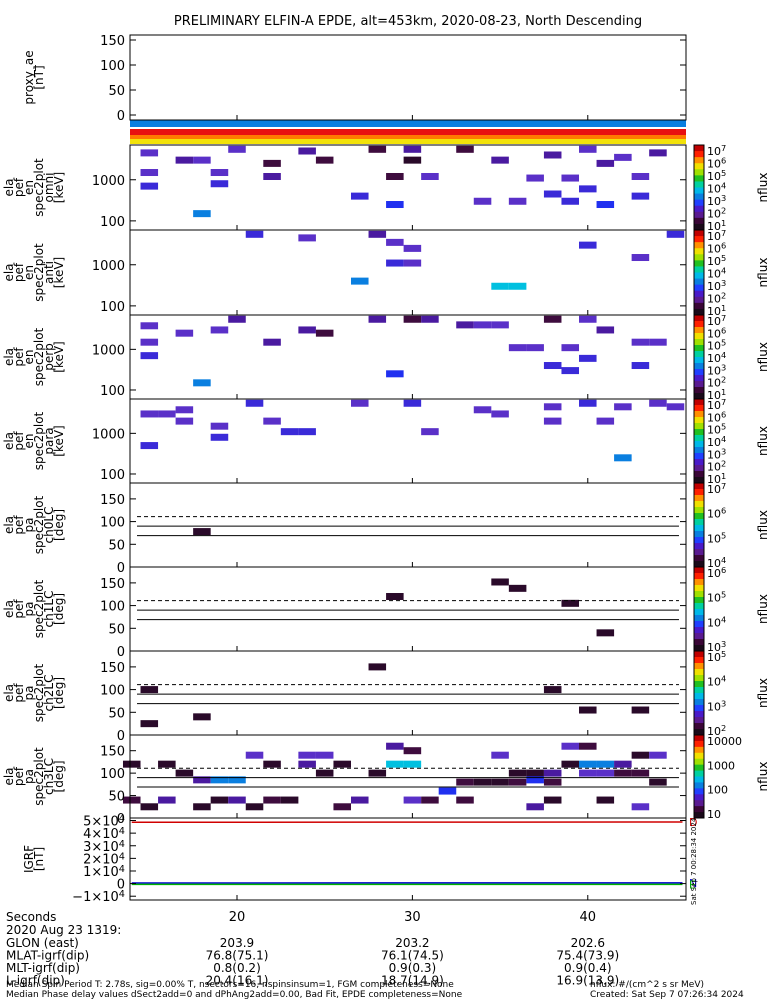  What do you see at coordinates (49, 357) in the screenshot?
I see `y-axis-label-line: perp` at bounding box center [49, 357].